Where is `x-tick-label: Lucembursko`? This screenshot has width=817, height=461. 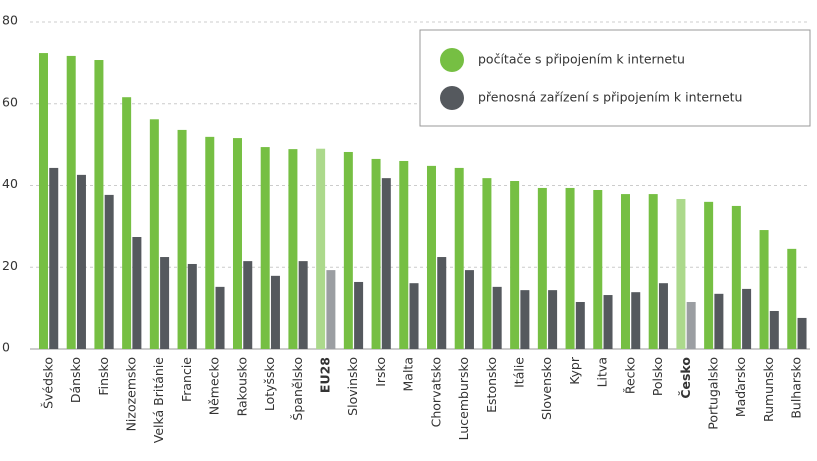
x-tick-label: Lucembursko is located at coordinates (463, 398).